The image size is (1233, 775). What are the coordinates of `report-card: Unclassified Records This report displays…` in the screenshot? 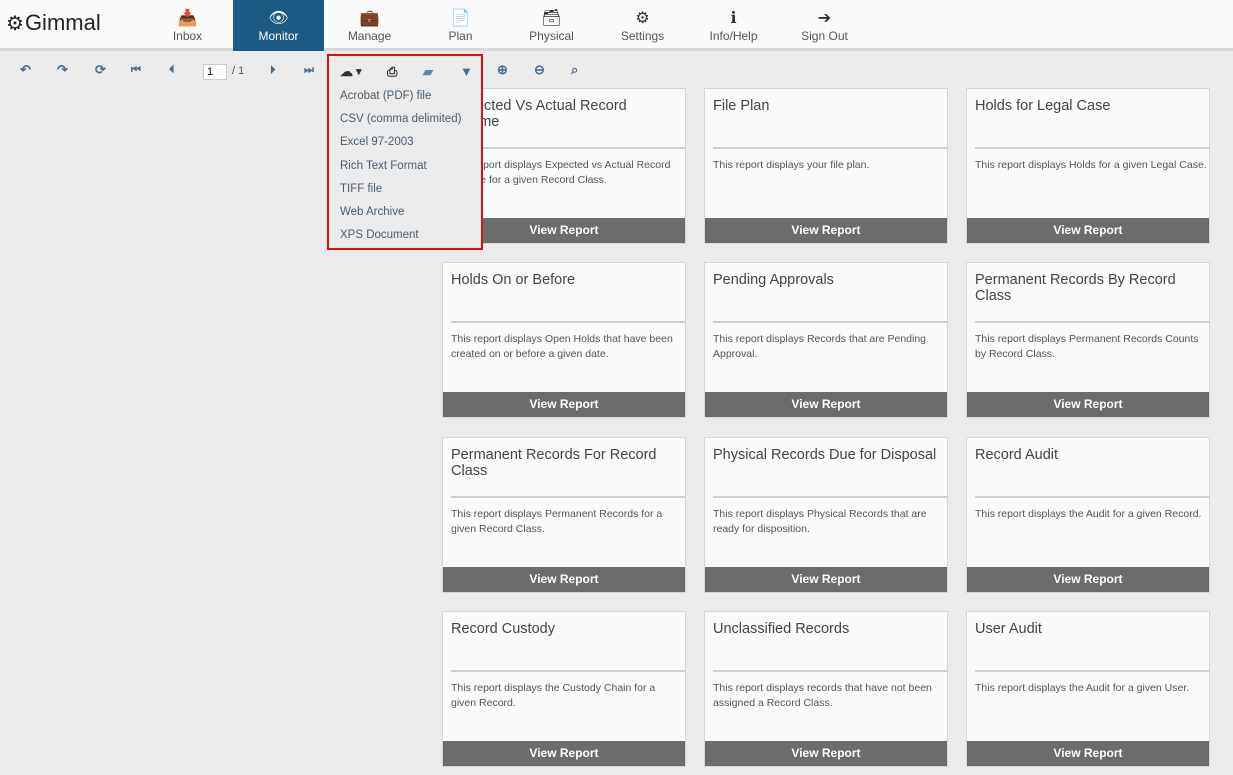 It's located at (826, 689).